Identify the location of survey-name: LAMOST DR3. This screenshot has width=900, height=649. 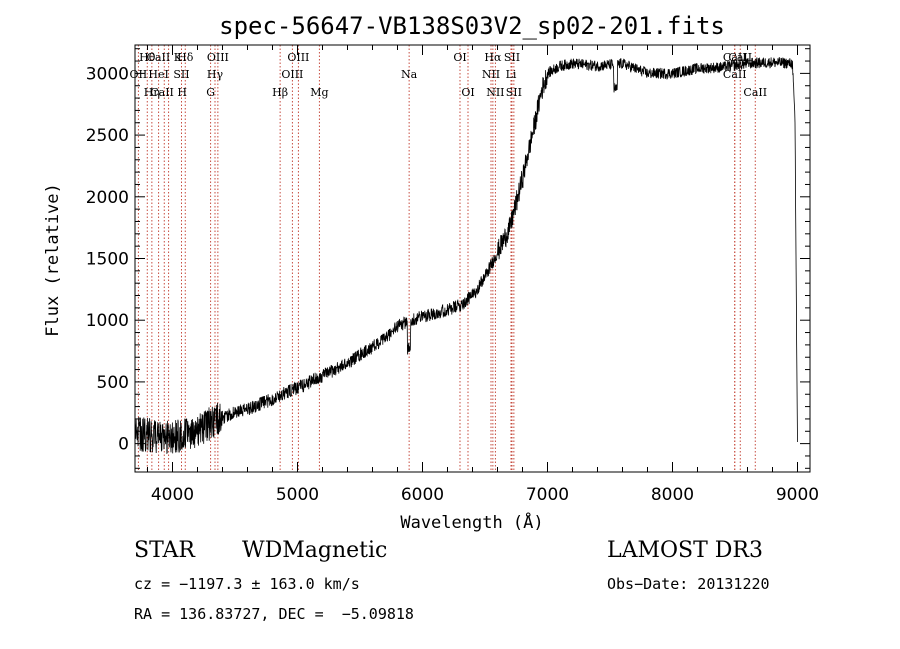
(685, 550).